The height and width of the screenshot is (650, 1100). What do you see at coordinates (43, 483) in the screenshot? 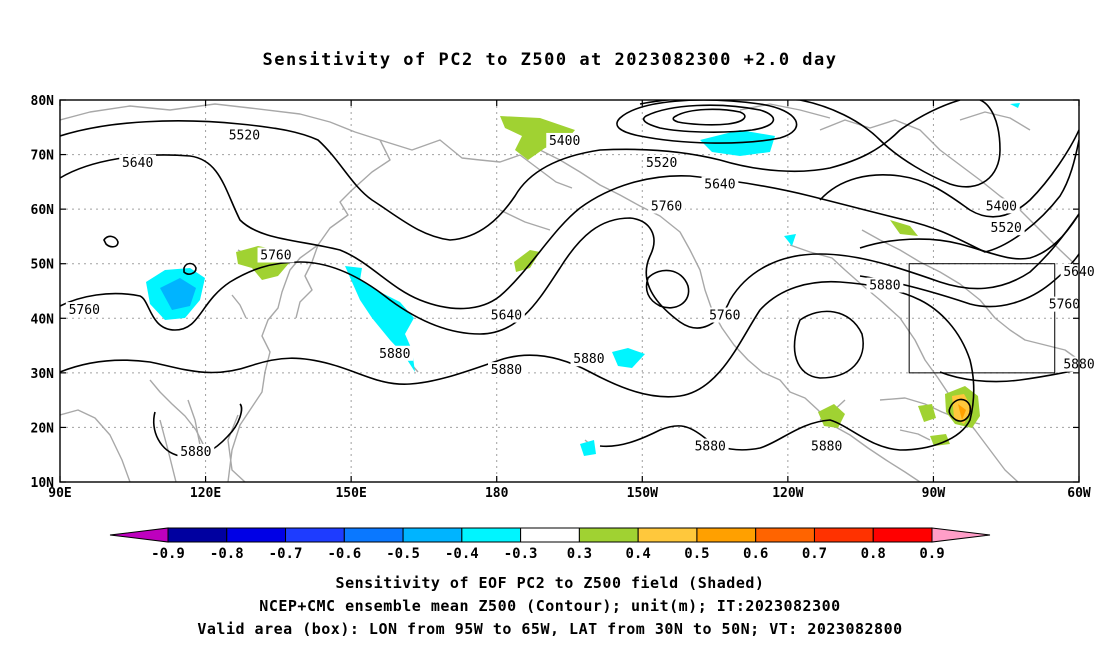
I see `lat-label: 10N` at bounding box center [43, 483].